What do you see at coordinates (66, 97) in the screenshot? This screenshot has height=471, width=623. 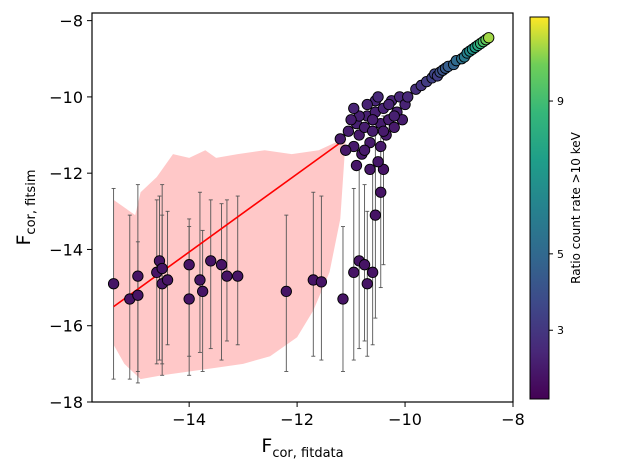 I see `y-tick-label: −10` at bounding box center [66, 97].